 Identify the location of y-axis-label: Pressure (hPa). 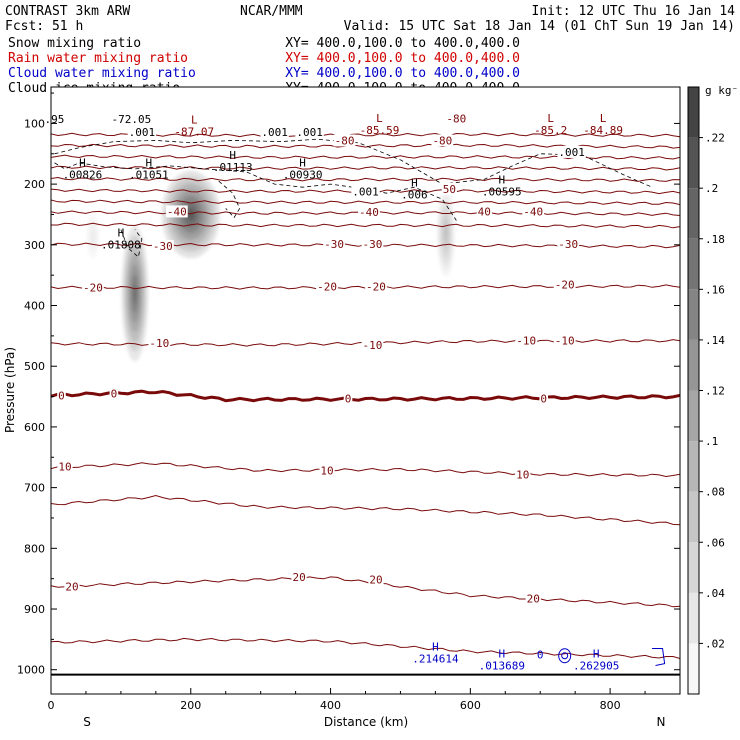
(10, 390).